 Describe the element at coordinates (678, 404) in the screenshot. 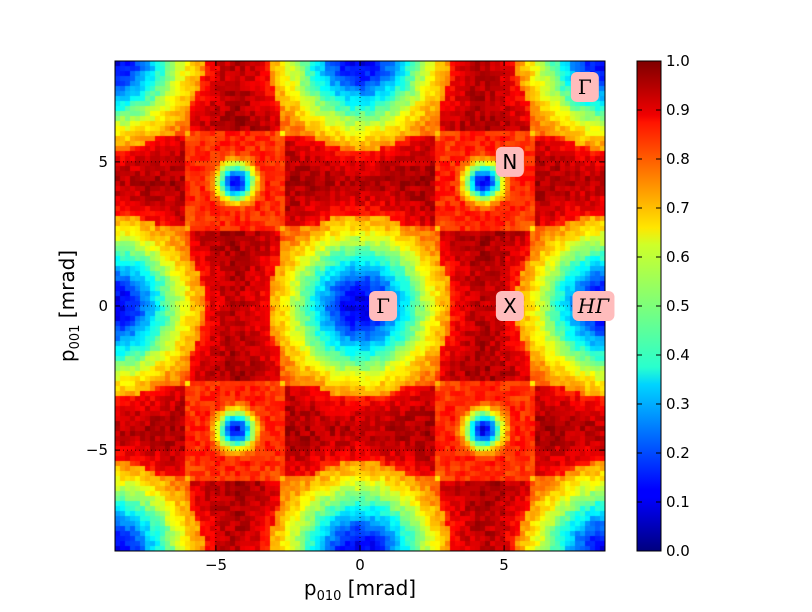

I see `colorbar-tick-label: 0.3` at that location.